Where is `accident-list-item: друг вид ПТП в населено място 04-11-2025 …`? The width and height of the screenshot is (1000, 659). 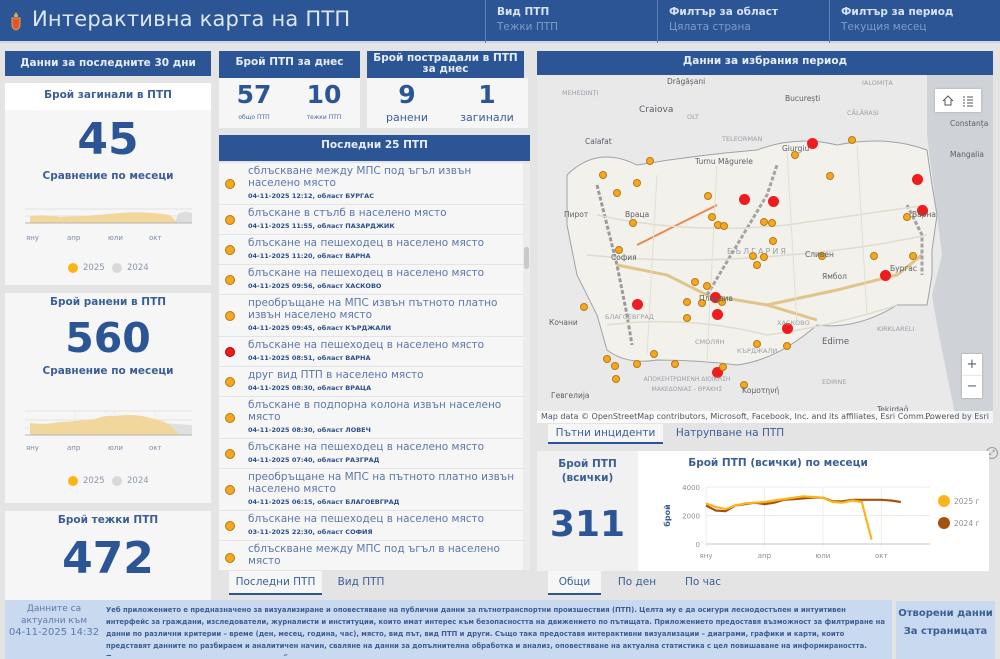
accident-list-item: друг вид ПТП в населено място 04-11-2025 … is located at coordinates (374, 382).